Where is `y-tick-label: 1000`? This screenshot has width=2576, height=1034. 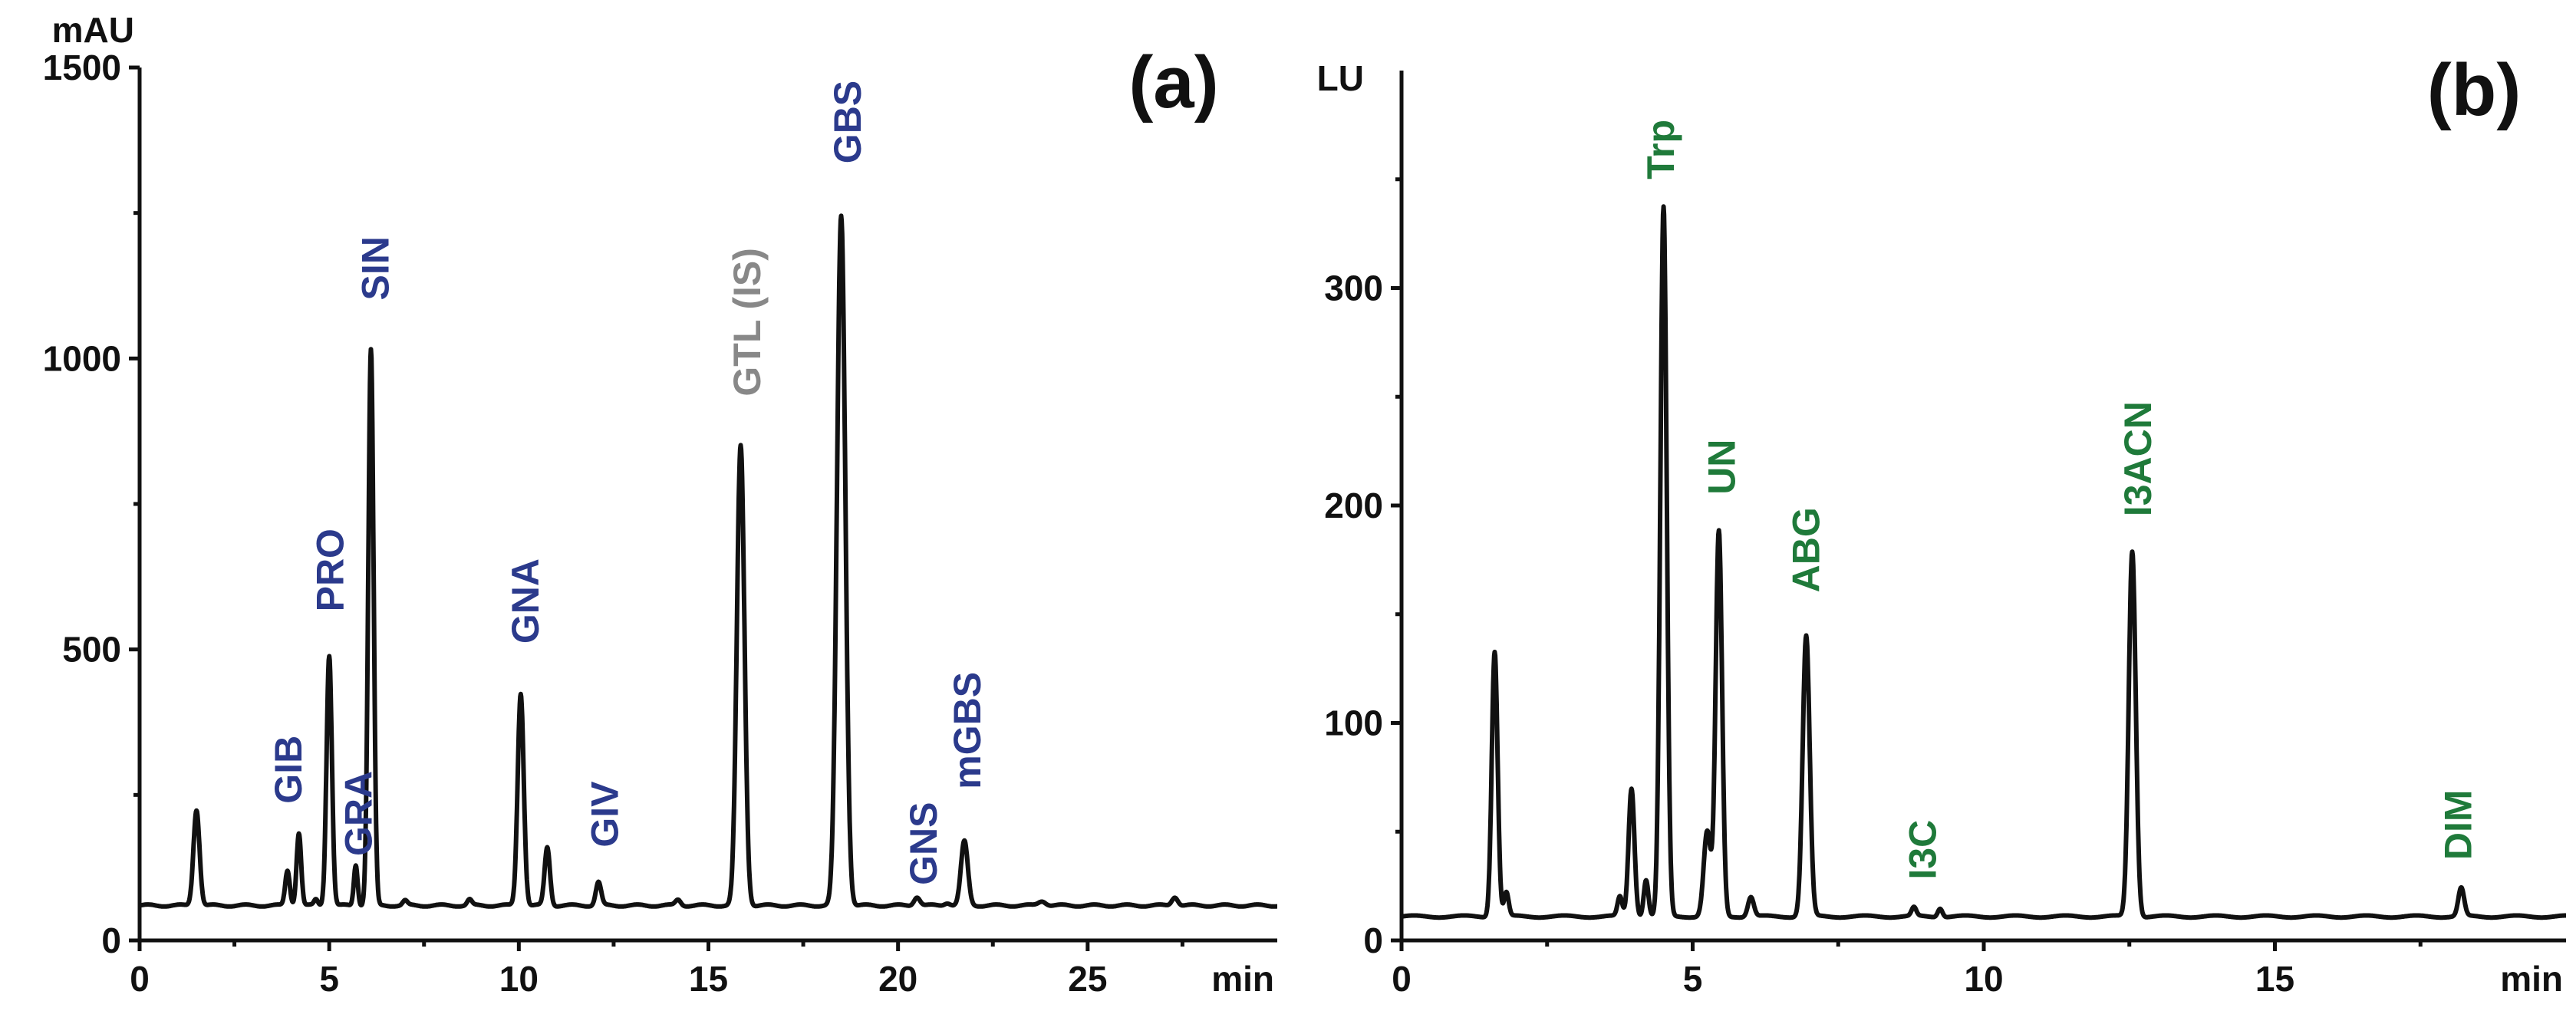 y-tick-label: 1000 is located at coordinates (82, 358).